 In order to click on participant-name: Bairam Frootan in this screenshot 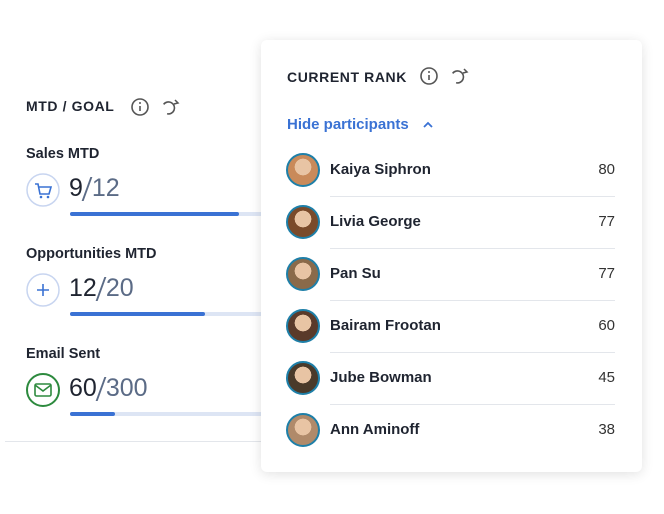, I will do `click(385, 325)`.